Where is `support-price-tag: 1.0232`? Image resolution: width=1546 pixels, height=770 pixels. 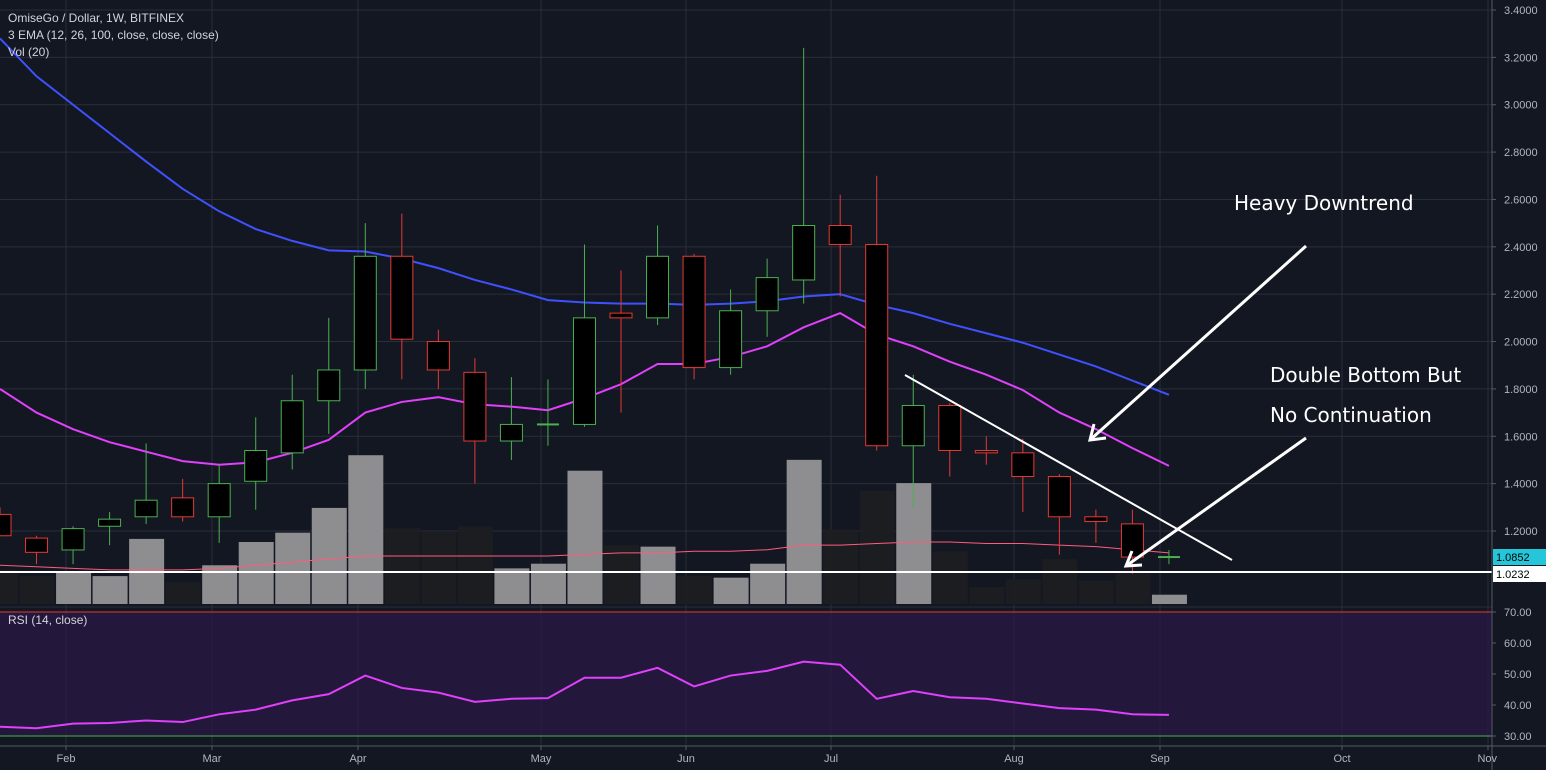
support-price-tag: 1.0232 is located at coordinates (1519, 574).